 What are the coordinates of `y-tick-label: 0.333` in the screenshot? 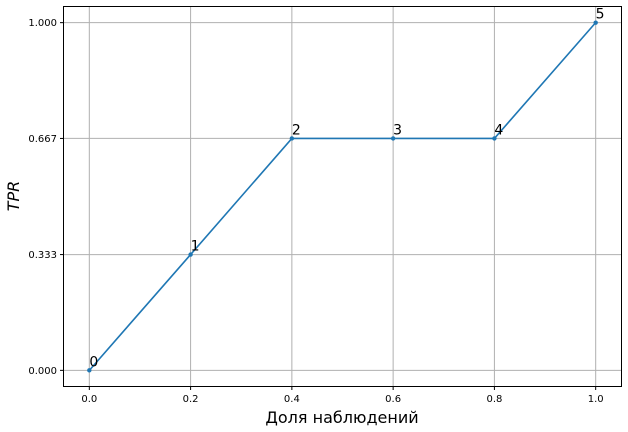 It's located at (42, 255).